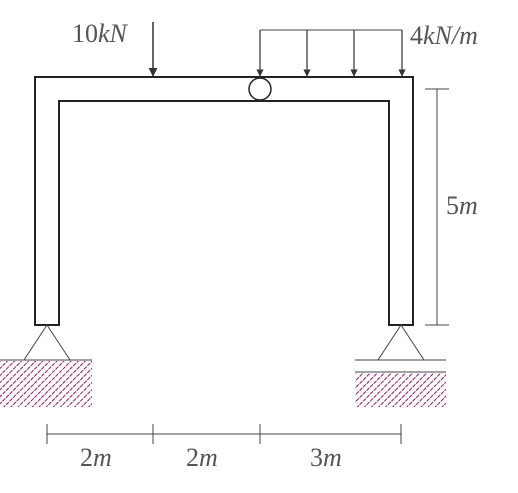 Image resolution: width=518 pixels, height=493 pixels. I want to click on height-dimension, so click(437, 207).